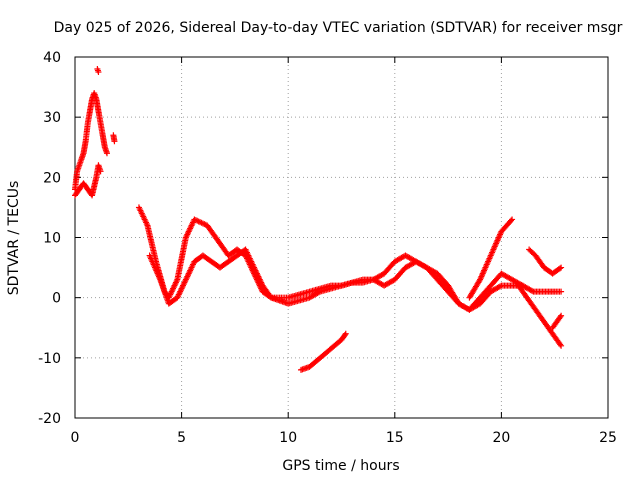 The image size is (640, 480). Describe the element at coordinates (14, 238) in the screenshot. I see `y-axis-label: SDTVAR / TECUs` at that location.